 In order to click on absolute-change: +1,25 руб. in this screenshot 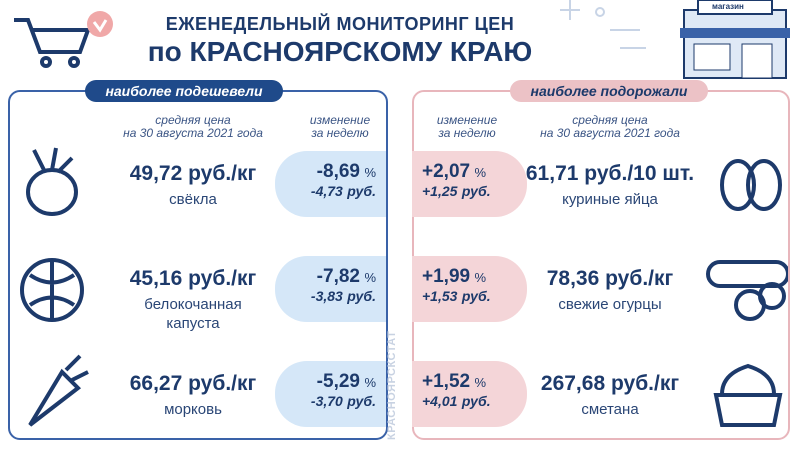, I will do `click(474, 192)`.